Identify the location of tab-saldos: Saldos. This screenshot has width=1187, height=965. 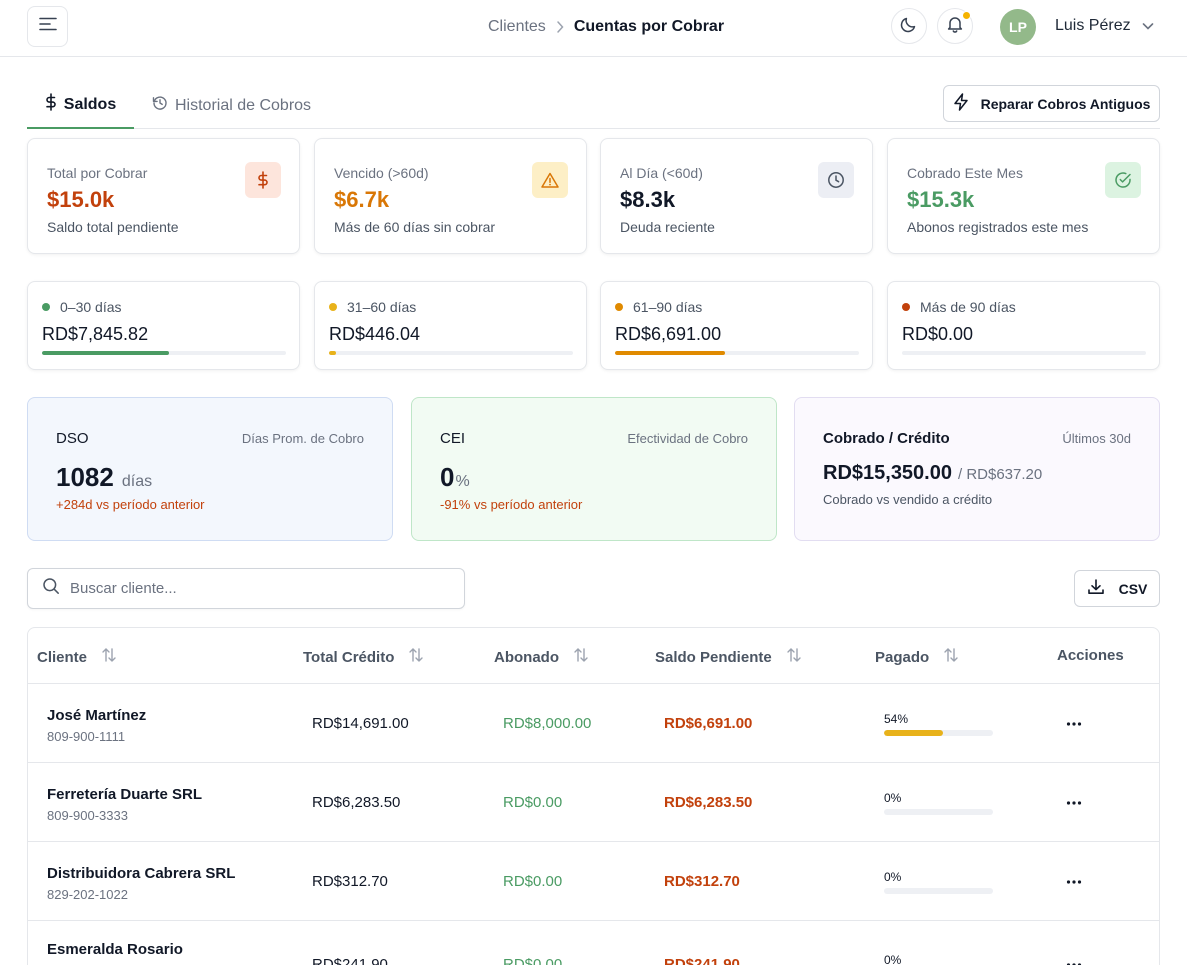
(80, 105).